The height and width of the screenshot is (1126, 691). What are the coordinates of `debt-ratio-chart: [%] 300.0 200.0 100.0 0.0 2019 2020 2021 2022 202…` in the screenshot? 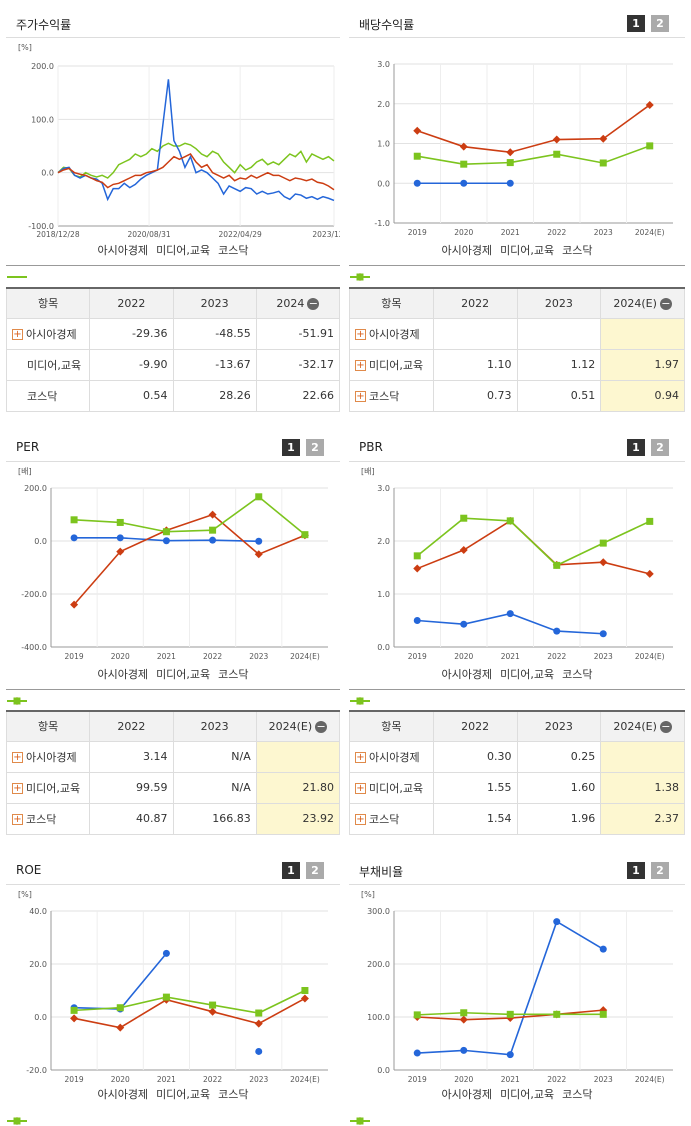 It's located at (517, 987).